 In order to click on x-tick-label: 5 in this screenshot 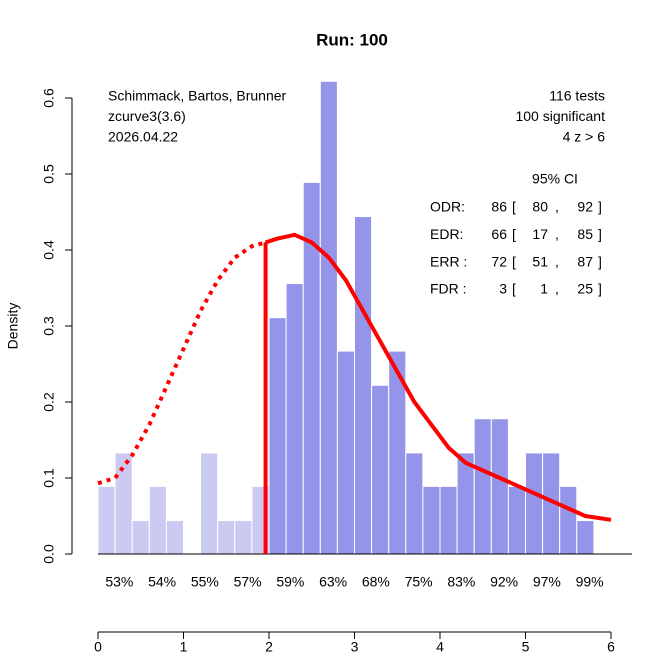, I will do `click(526, 647)`.